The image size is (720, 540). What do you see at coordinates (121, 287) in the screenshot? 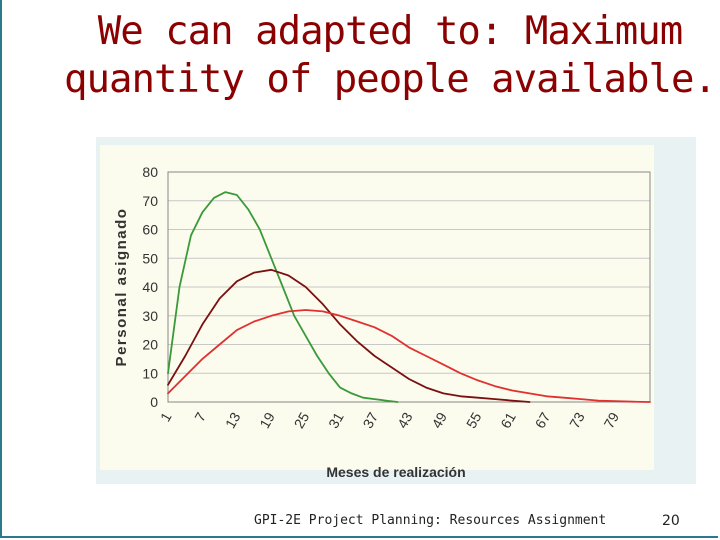
I see `y-axis-label: Personal asignado` at bounding box center [121, 287].